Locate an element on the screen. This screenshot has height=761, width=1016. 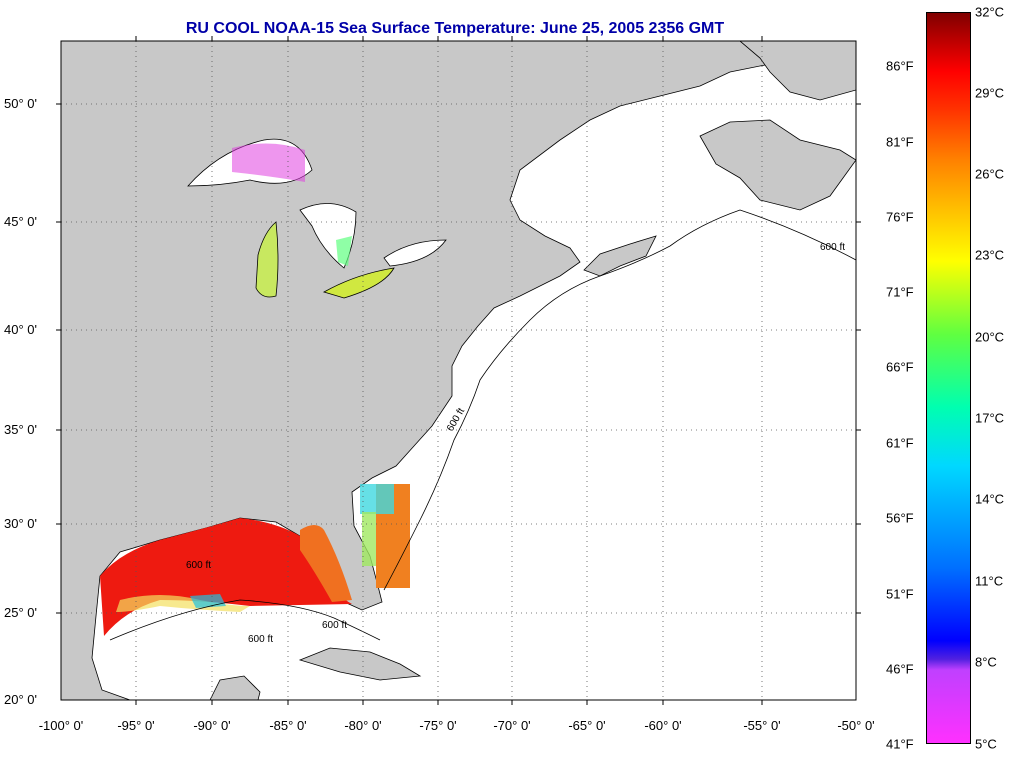
celsius-label: 11°C is located at coordinates (989, 581).